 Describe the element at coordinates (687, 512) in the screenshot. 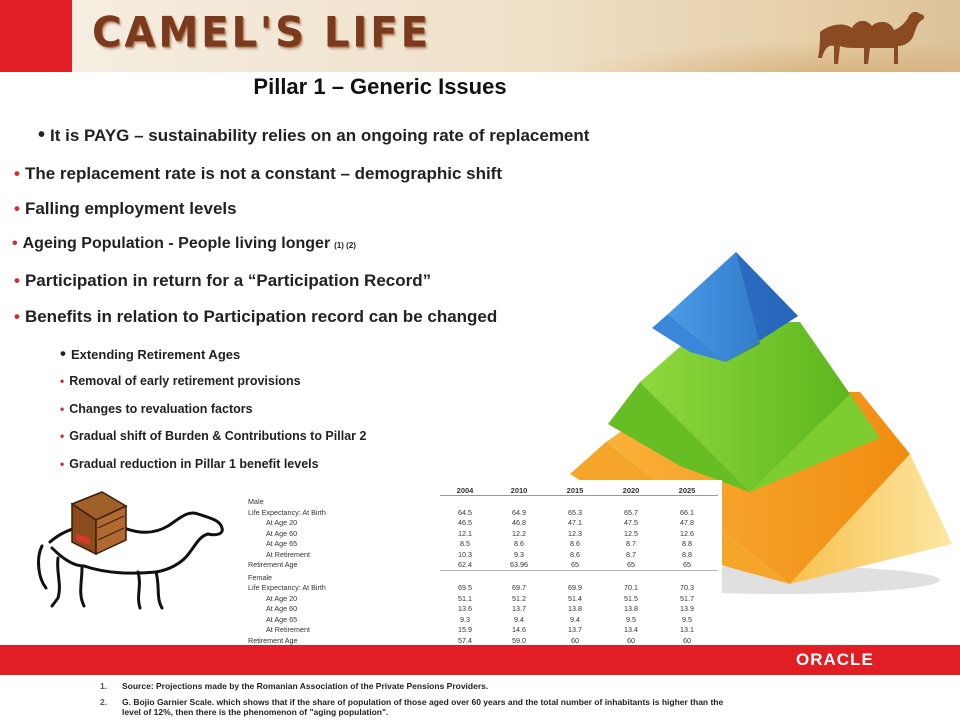

I see `table-cell: 66.1` at that location.